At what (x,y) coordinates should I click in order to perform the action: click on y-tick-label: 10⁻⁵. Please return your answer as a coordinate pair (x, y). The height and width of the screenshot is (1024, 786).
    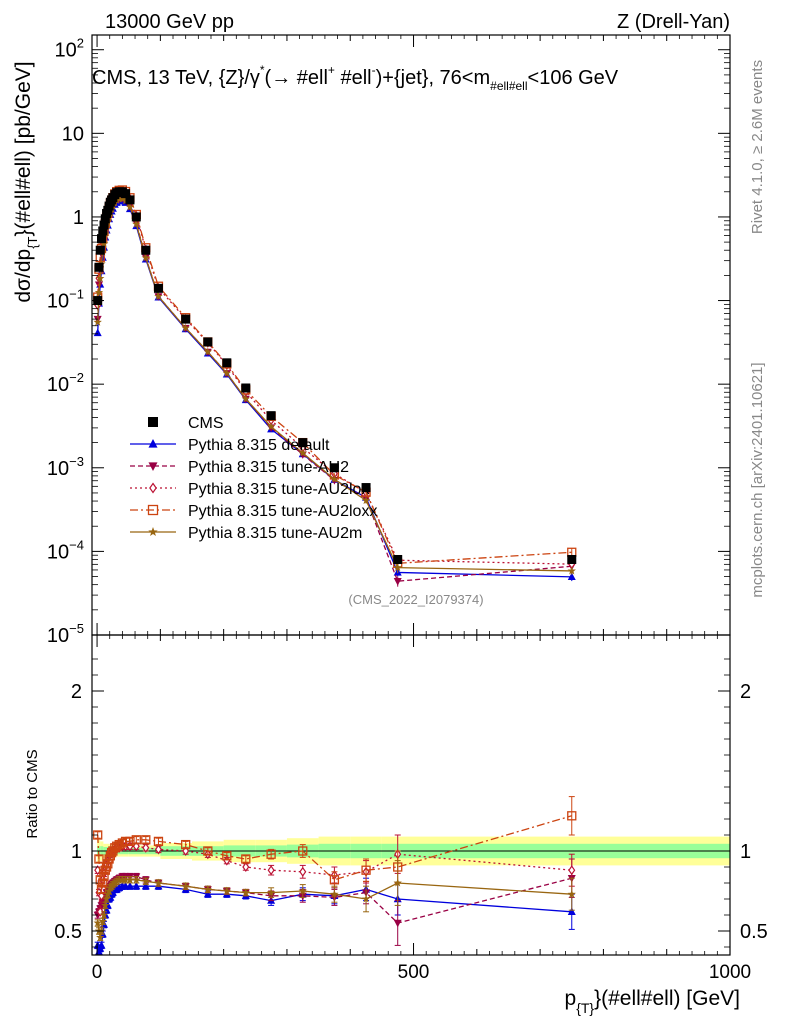
    Looking at the image, I should click on (65, 634).